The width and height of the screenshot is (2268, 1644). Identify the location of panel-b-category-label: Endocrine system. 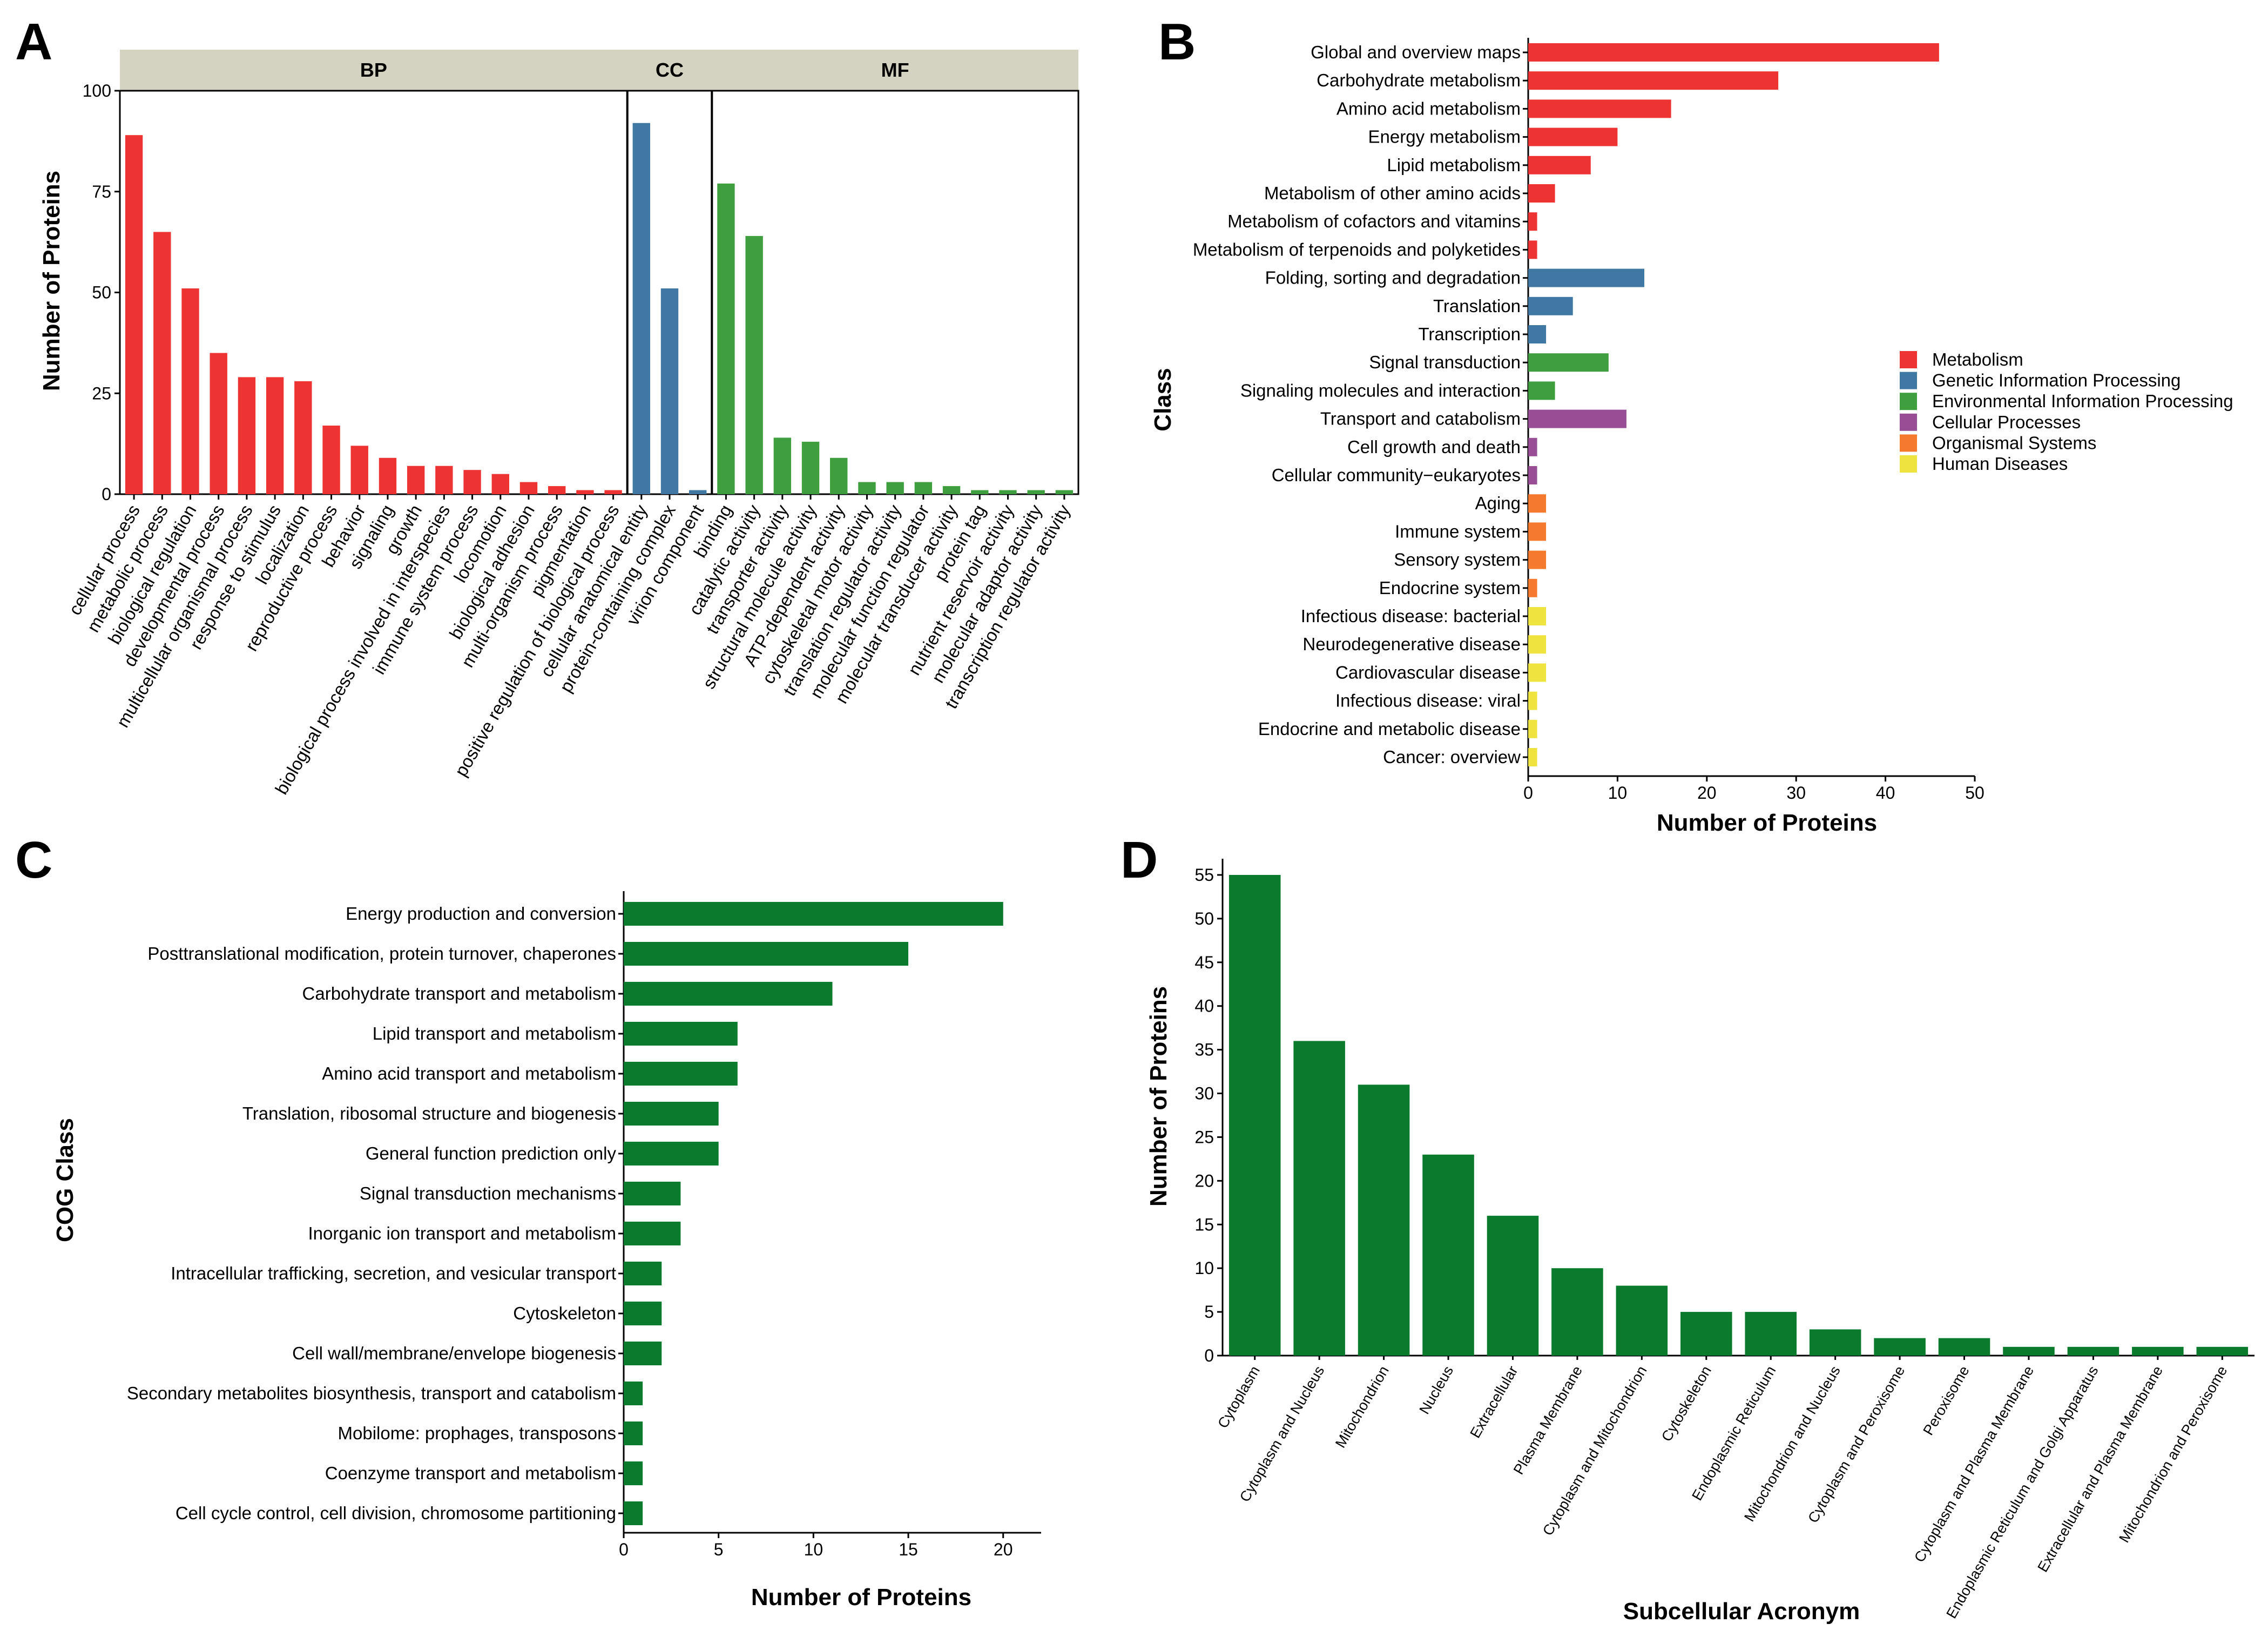
(1450, 588).